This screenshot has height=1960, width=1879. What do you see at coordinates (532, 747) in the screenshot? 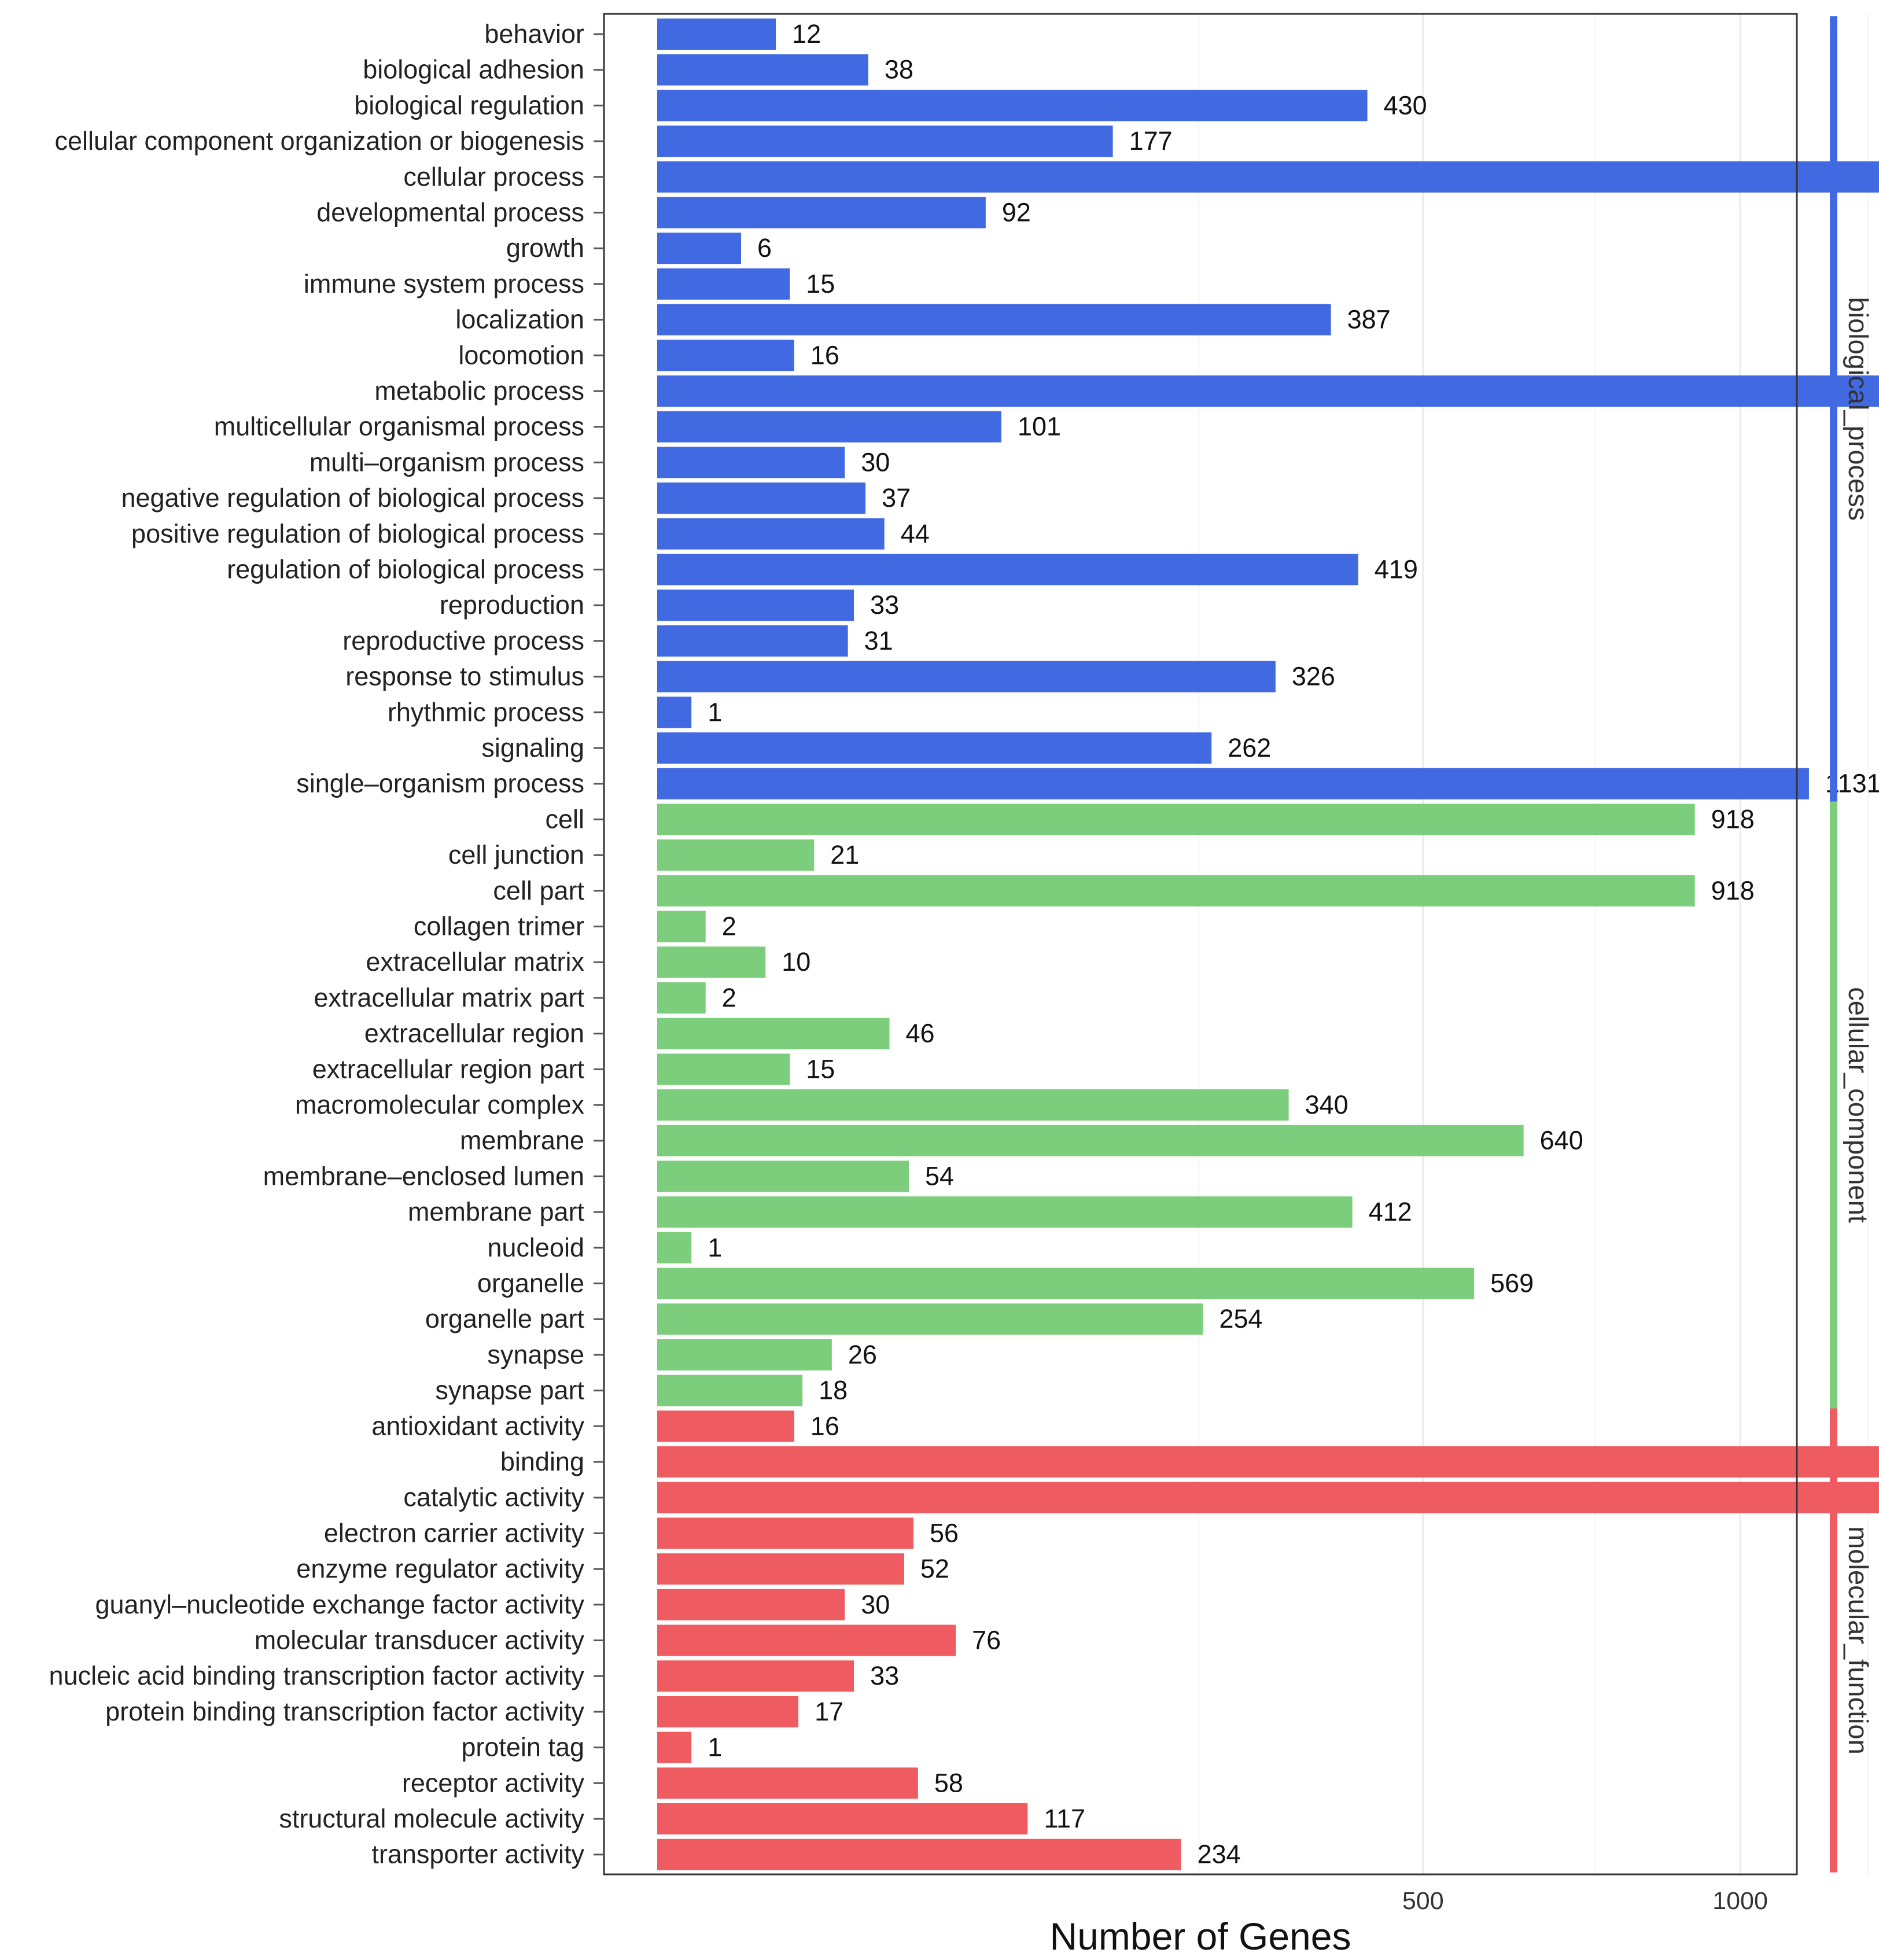
I see `category-label: signaling` at bounding box center [532, 747].